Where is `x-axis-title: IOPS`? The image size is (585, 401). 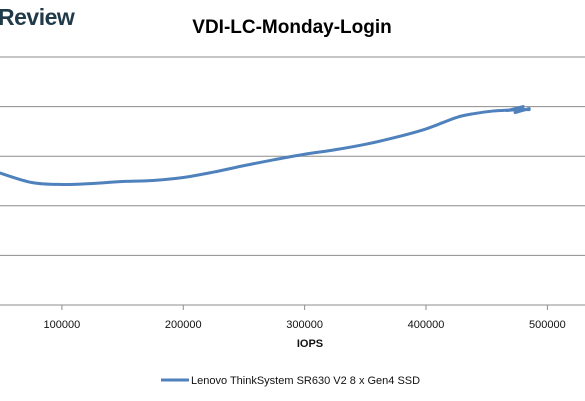
x-axis-title: IOPS is located at coordinates (310, 344).